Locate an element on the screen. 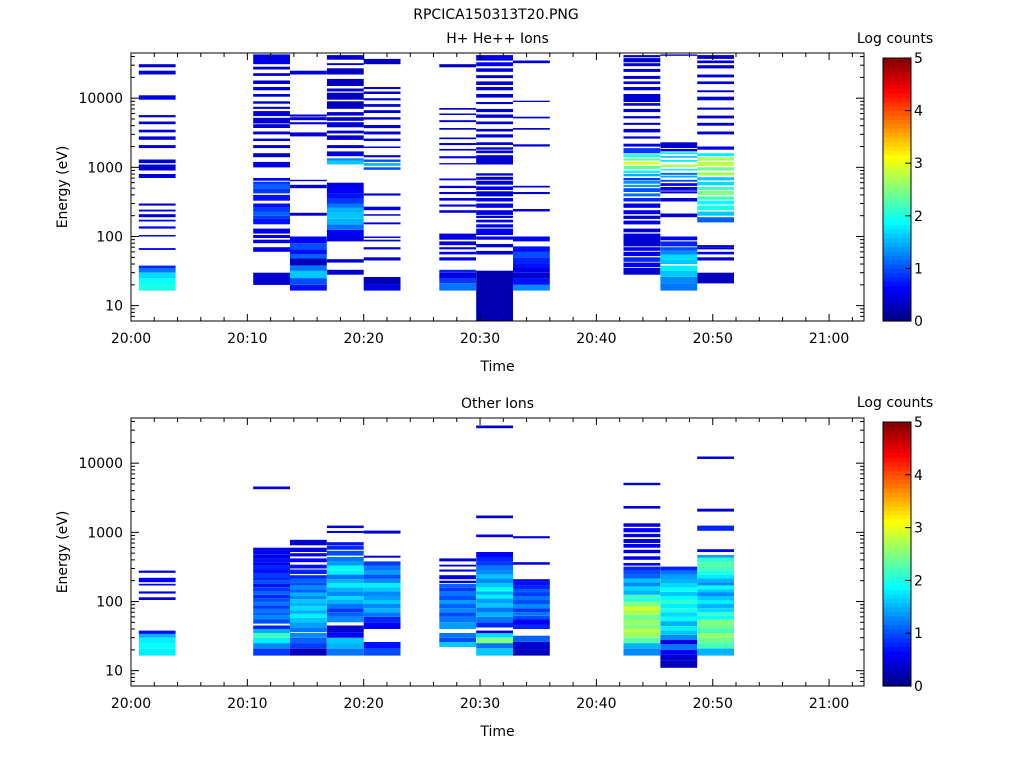 Image resolution: width=1024 pixels, height=768 pixels. colorbar-tick-label: 1 is located at coordinates (918, 269).